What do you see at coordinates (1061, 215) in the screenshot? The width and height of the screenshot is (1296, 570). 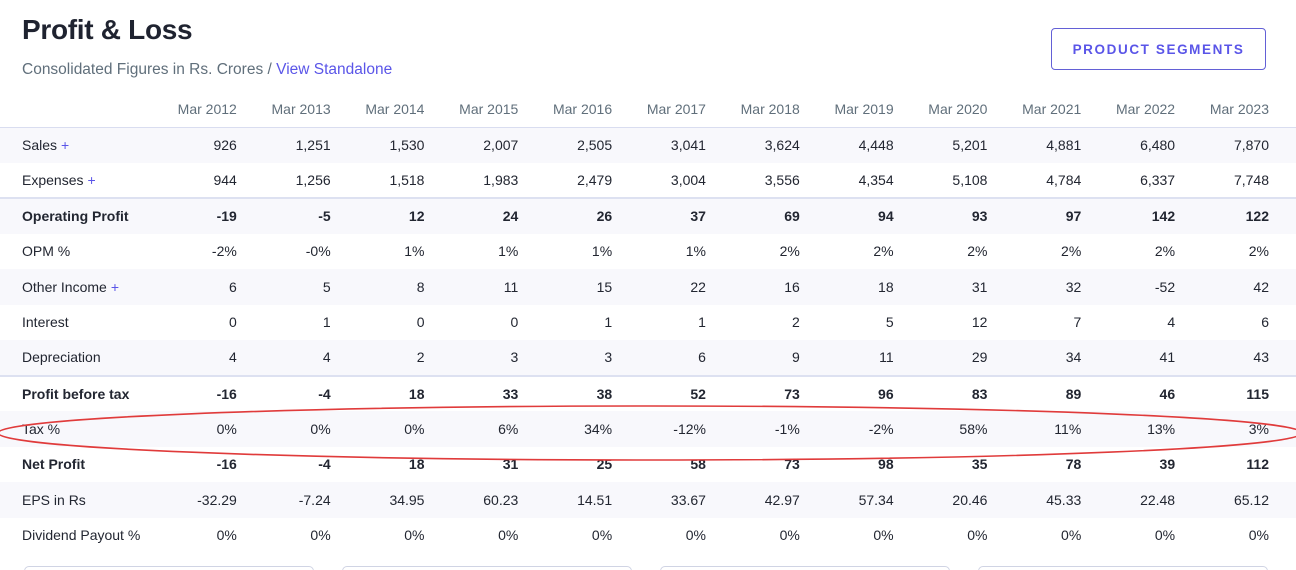 I see `table-cell: 97` at bounding box center [1061, 215].